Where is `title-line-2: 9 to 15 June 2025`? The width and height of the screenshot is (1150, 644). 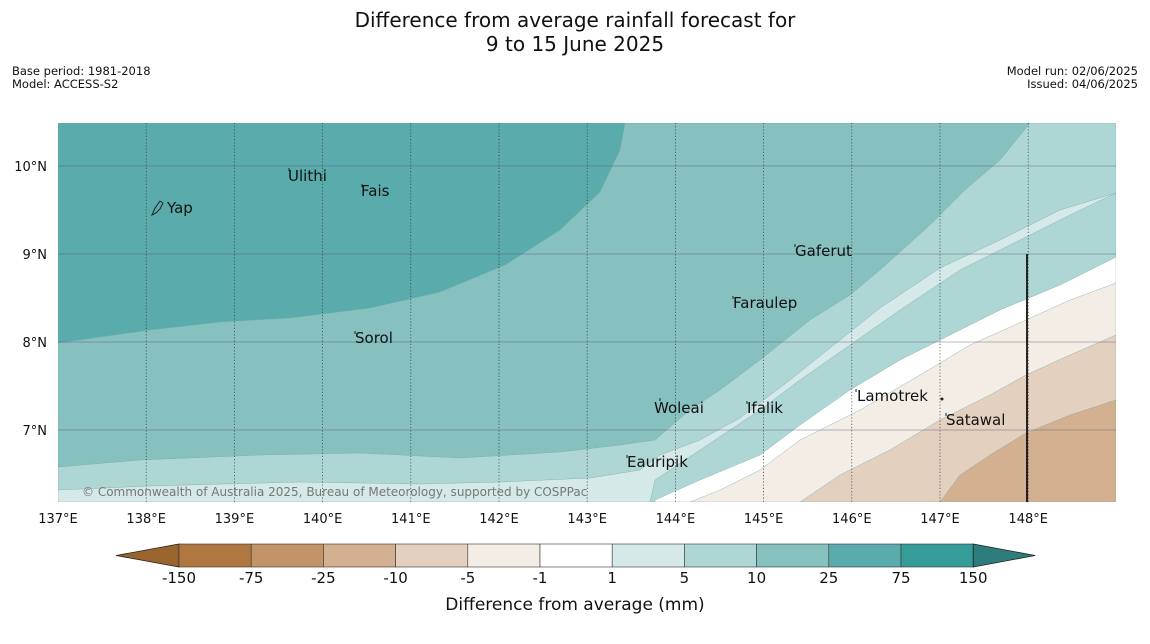
title-line-2: 9 to 15 June 2025 is located at coordinates (575, 44).